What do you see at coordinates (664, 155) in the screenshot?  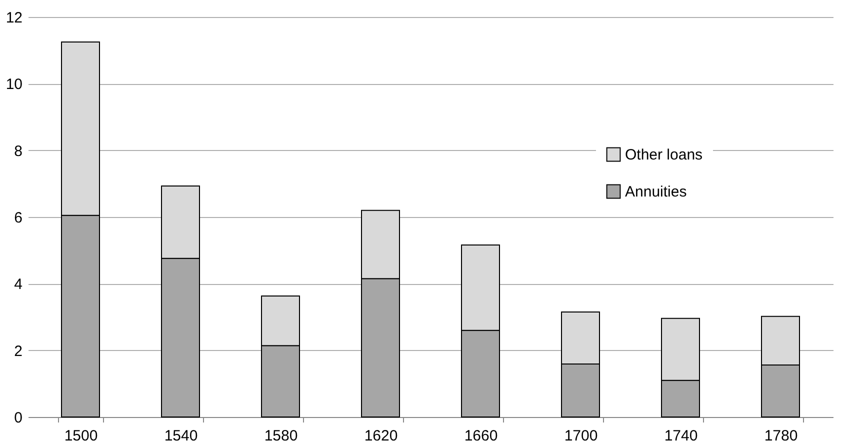 I see `legend-label: Other loans` at bounding box center [664, 155].